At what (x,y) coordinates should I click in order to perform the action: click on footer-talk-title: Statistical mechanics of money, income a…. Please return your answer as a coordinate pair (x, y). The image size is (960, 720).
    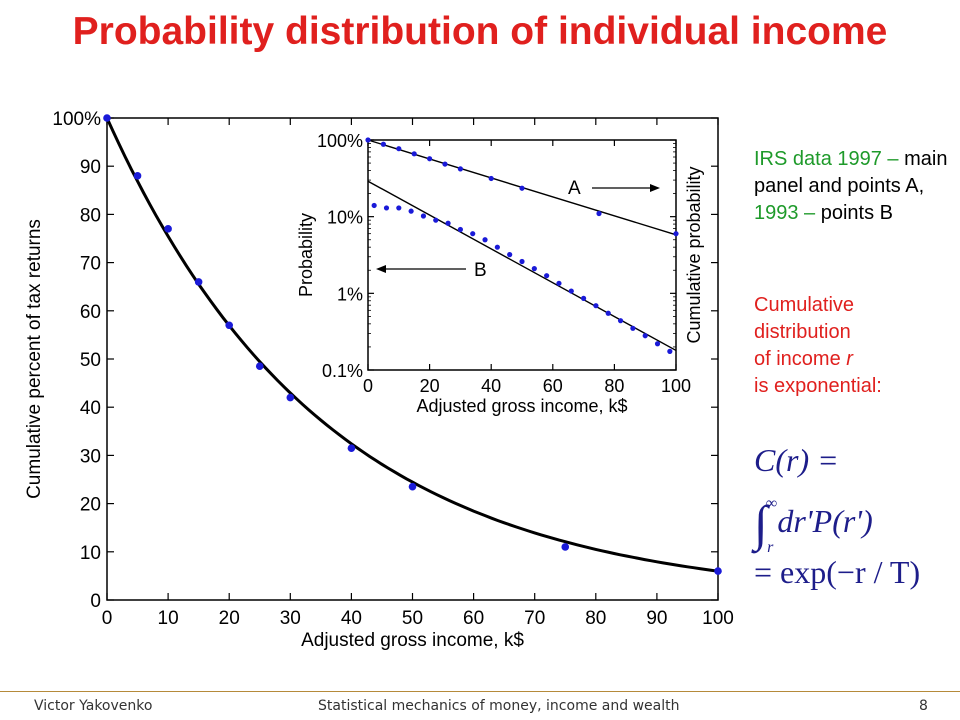
    Looking at the image, I should click on (499, 706).